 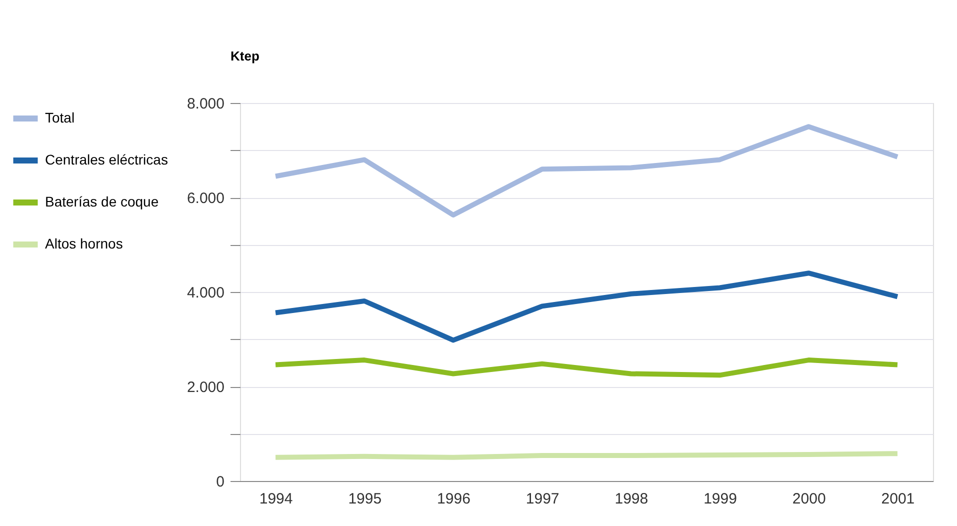 I want to click on x-tick-label: 1996, so click(x=453, y=499).